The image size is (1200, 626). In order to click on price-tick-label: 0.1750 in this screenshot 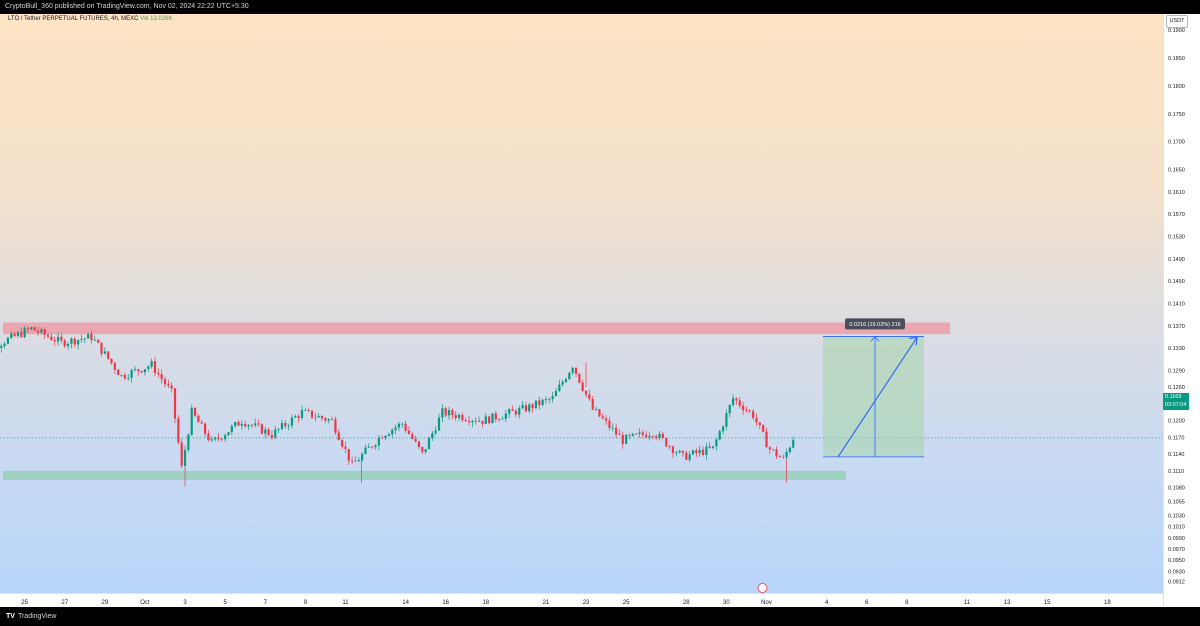, I will do `click(1176, 115)`.